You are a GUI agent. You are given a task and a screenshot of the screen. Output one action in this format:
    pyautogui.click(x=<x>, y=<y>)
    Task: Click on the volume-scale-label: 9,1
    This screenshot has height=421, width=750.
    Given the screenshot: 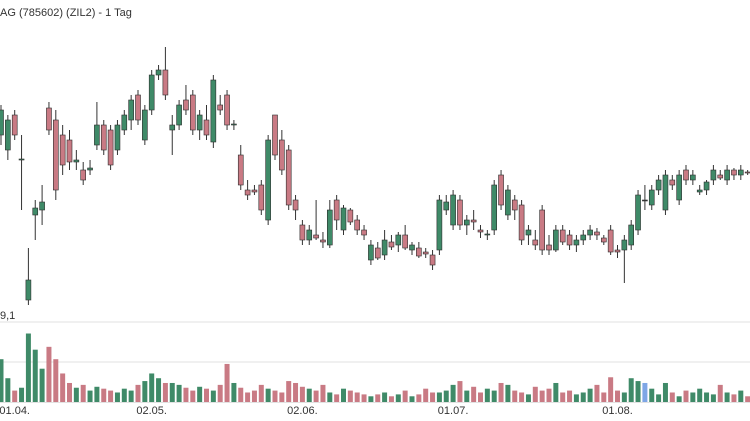 What is the action you would take?
    pyautogui.click(x=7, y=316)
    